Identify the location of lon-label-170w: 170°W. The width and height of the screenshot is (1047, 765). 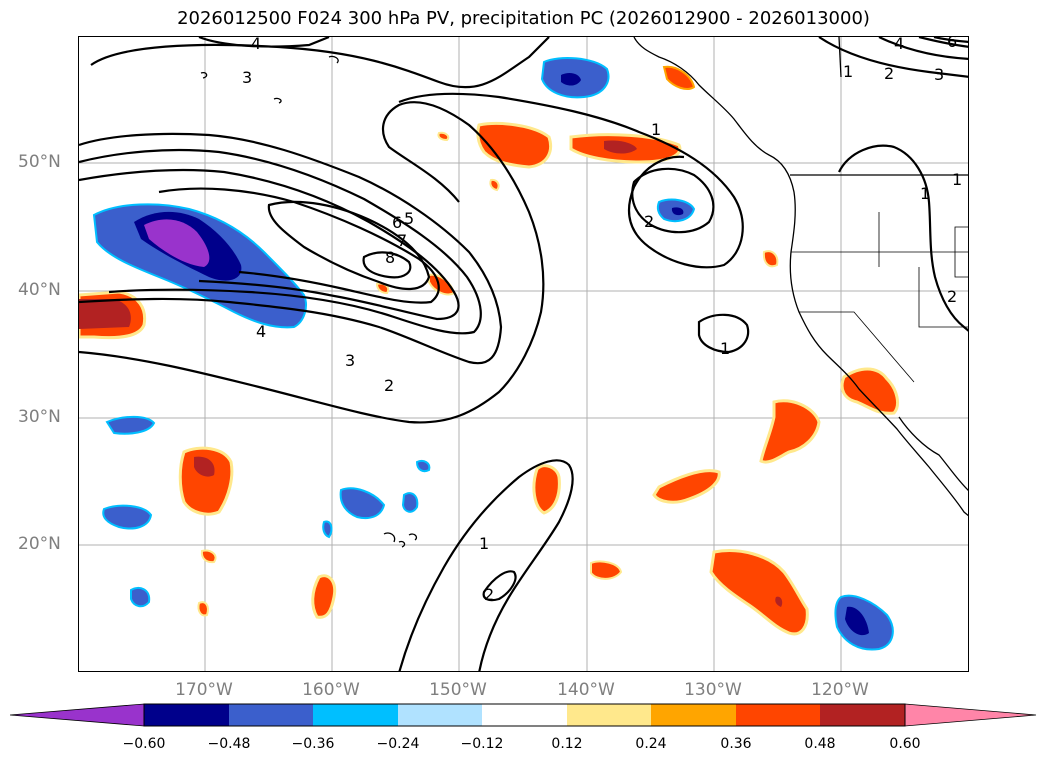
(204, 690).